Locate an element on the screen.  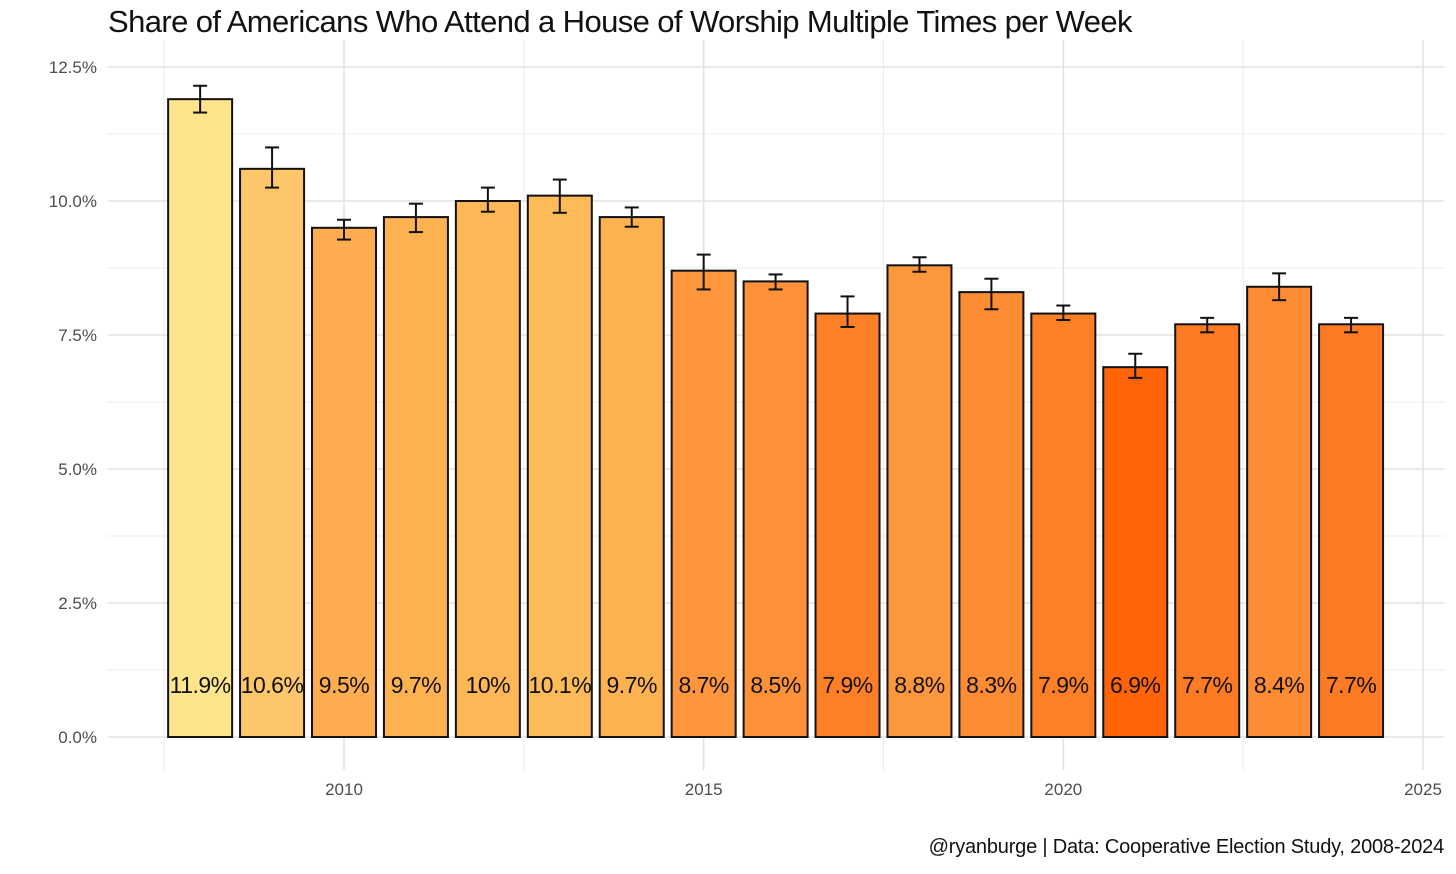
bar-2017 is located at coordinates (847, 525).